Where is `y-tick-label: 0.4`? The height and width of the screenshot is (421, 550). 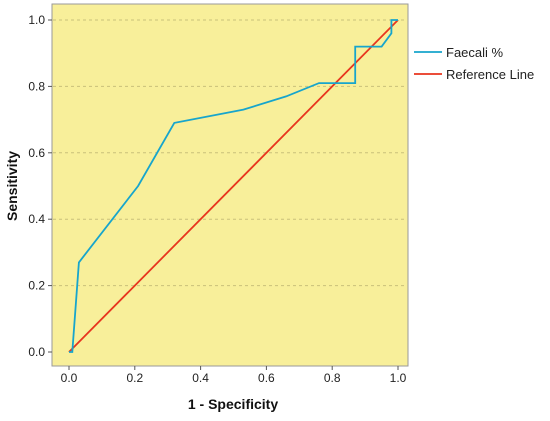
y-tick-label: 0.4 is located at coordinates (36, 219).